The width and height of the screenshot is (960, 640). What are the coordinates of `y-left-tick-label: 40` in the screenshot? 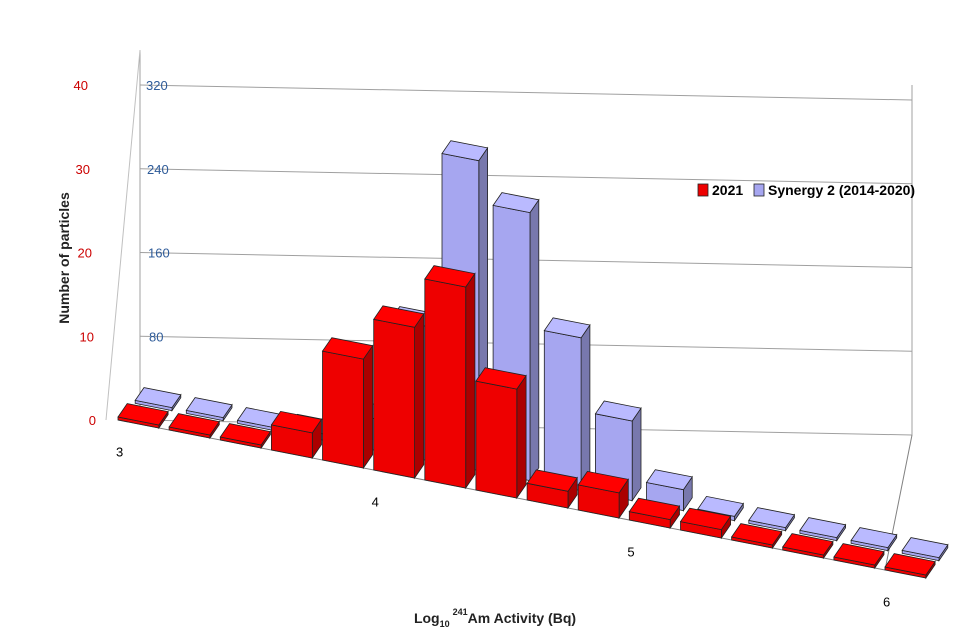 It's located at (81, 85).